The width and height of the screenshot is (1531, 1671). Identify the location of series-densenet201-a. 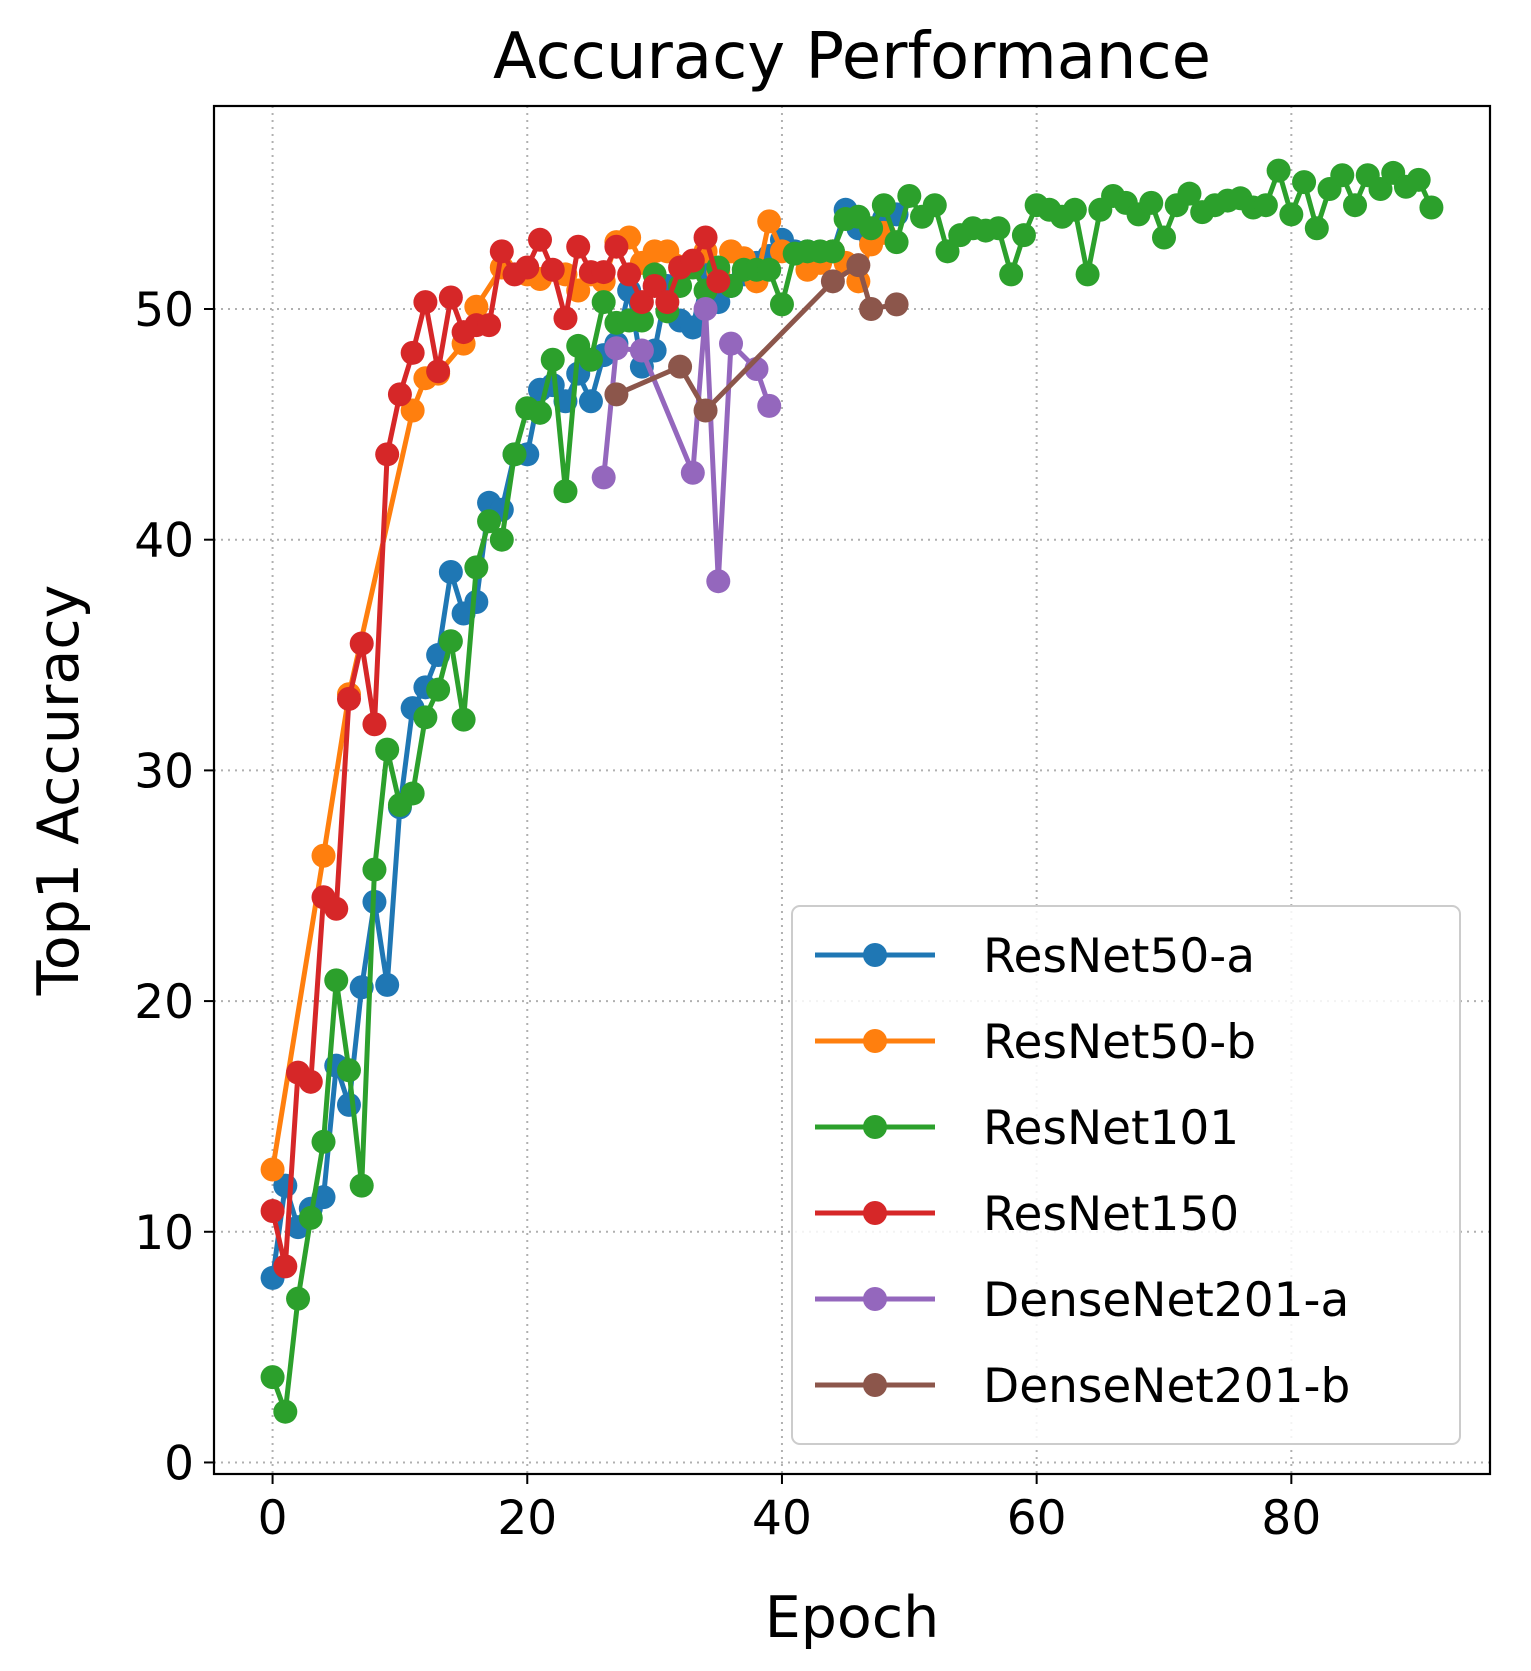
(686, 445).